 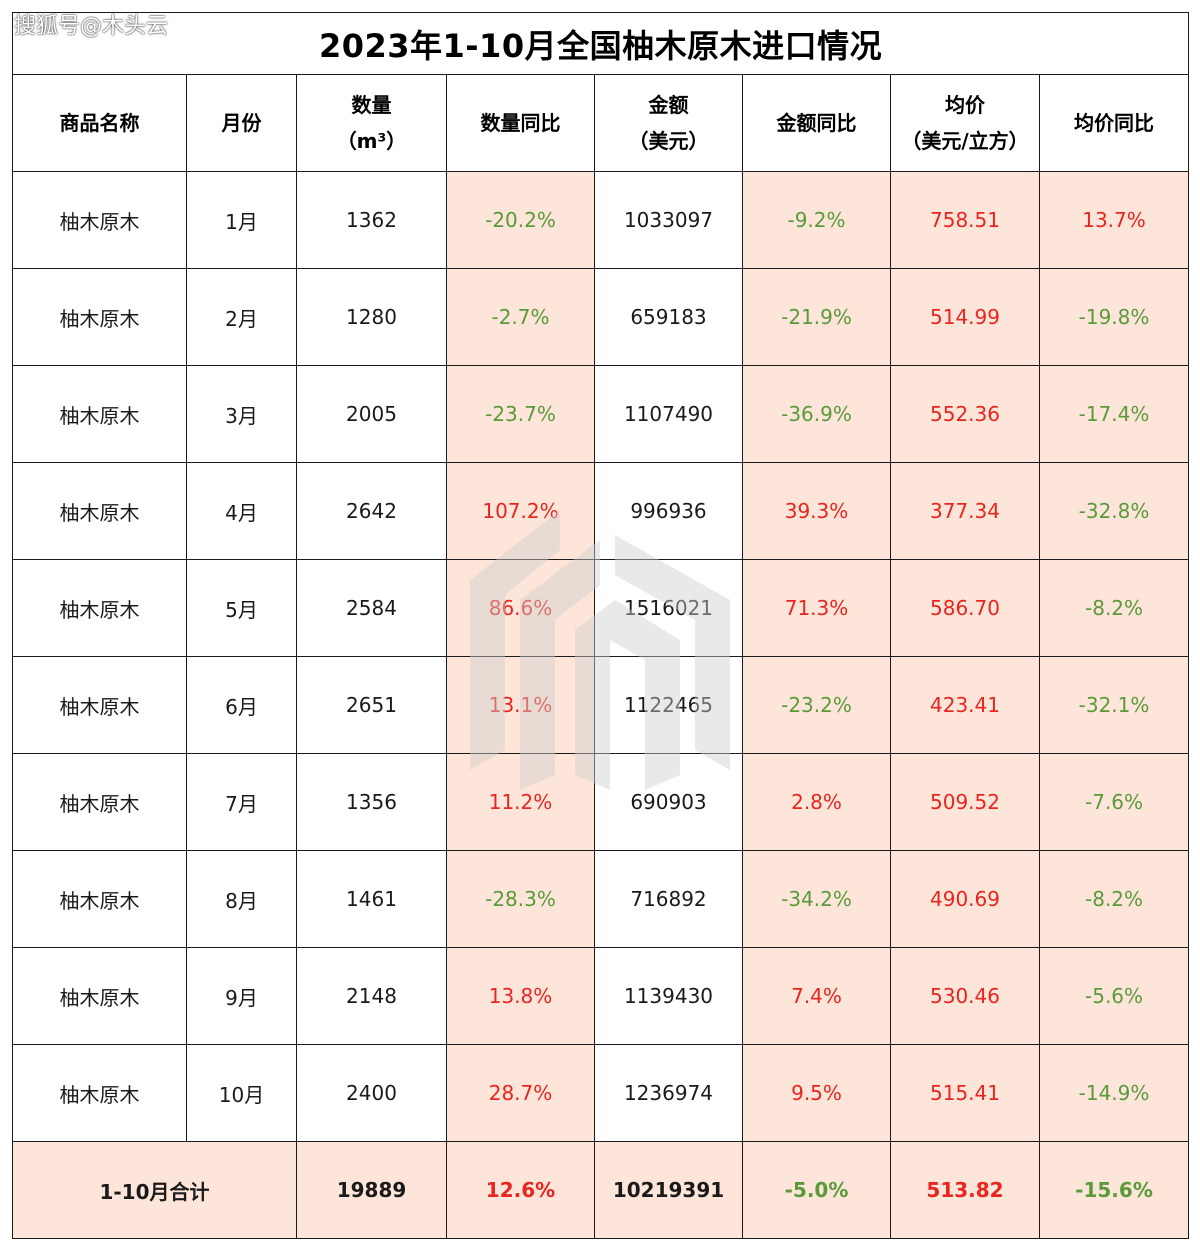 I want to click on column-header-line: 商品名称, so click(x=99, y=123).